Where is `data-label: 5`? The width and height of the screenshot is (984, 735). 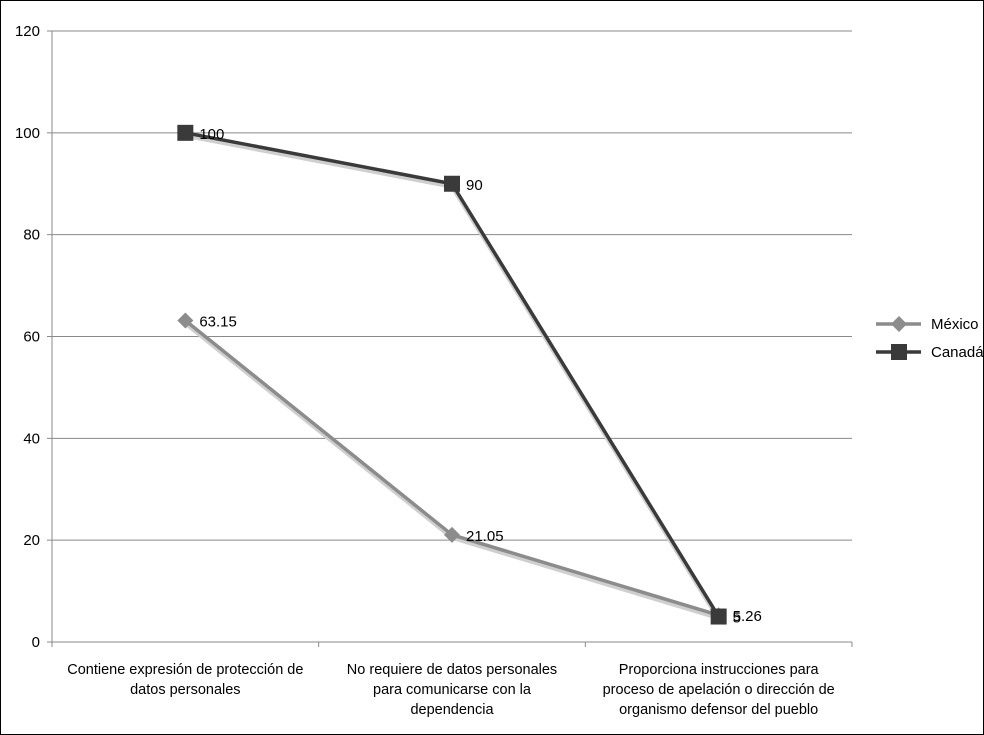 data-label: 5 is located at coordinates (737, 618).